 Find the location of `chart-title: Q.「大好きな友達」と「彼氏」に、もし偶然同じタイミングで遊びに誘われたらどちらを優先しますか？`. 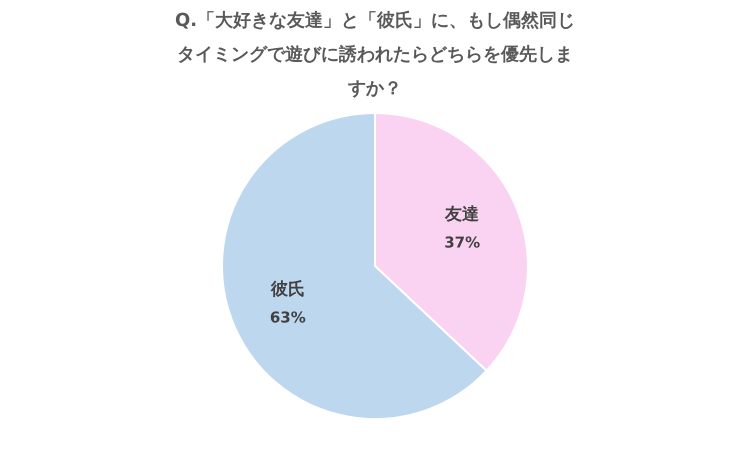

chart-title: Q.「大好きな友達」と「彼氏」に、もし偶然同じタイミングで遊びに誘われたらどちらを優先しますか？ is located at coordinates (375, 54).